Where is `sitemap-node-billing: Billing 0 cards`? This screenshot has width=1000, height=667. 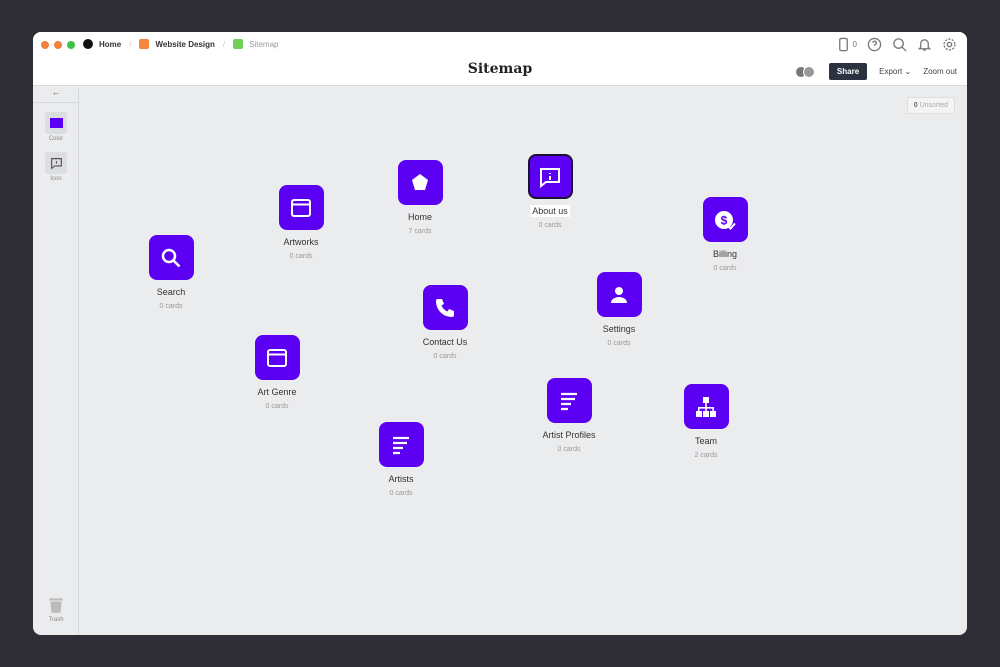 sitemap-node-billing: Billing 0 cards is located at coordinates (725, 234).